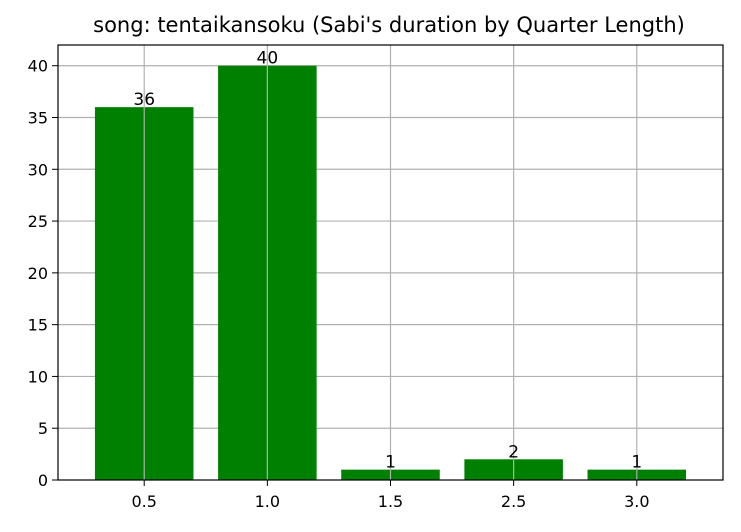 Image resolution: width=741 pixels, height=532 pixels. Describe the element at coordinates (636, 501) in the screenshot. I see `x-tick-label: 3.0` at that location.